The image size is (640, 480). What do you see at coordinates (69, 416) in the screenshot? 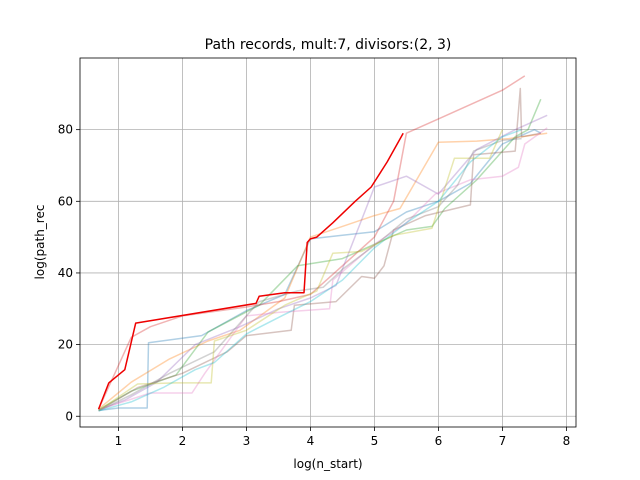
I see `y-tick-label: 0` at bounding box center [69, 416].